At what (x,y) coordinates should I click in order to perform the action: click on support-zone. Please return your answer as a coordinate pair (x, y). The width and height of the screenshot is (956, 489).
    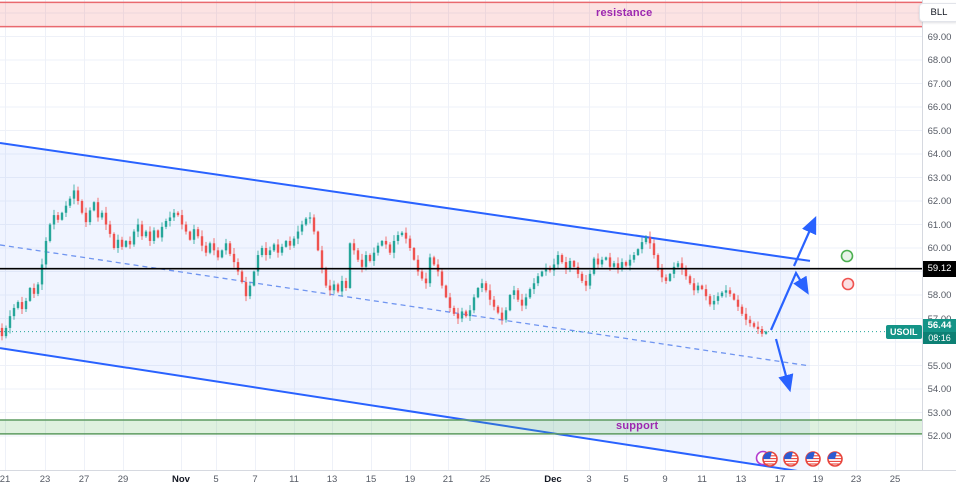
    Looking at the image, I should click on (461, 427).